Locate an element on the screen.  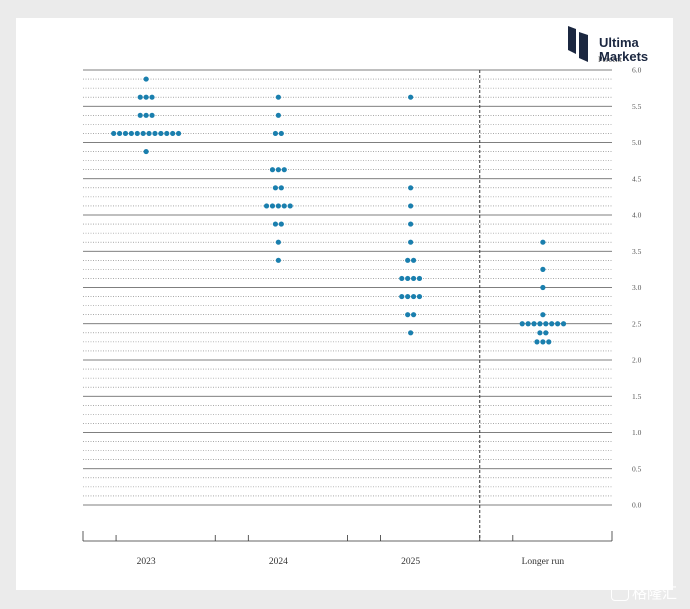
y-tick-label: 6.0 is located at coordinates (637, 70).